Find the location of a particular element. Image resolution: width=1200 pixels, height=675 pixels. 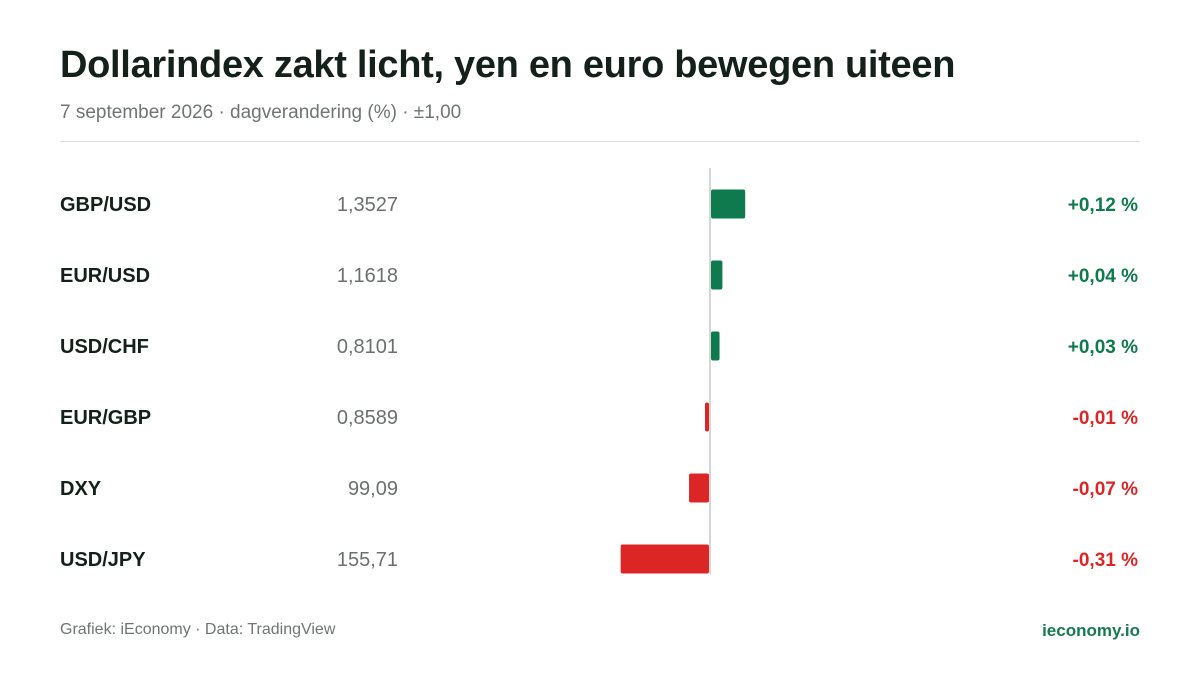

rate-label: 0,8101 is located at coordinates (367, 347).